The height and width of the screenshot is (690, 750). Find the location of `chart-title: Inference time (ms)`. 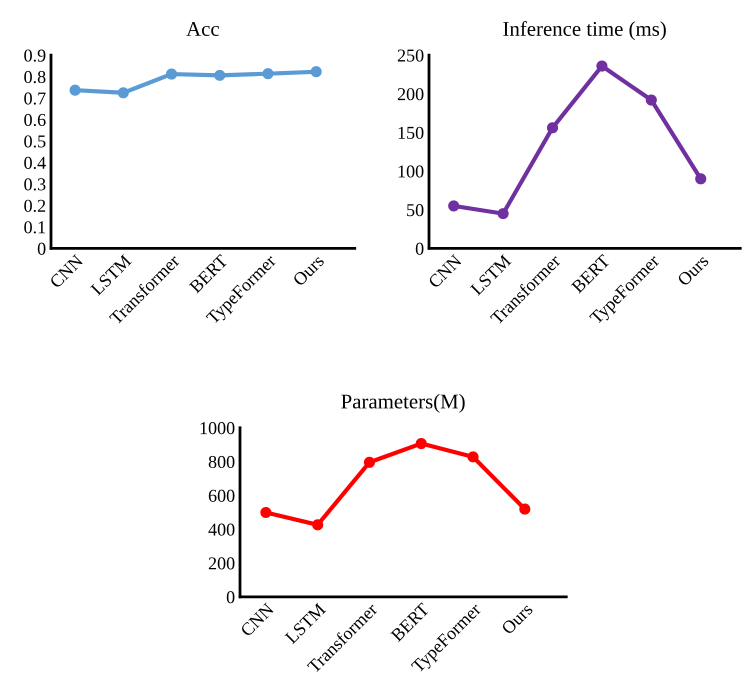

chart-title: Inference time (ms) is located at coordinates (584, 30).